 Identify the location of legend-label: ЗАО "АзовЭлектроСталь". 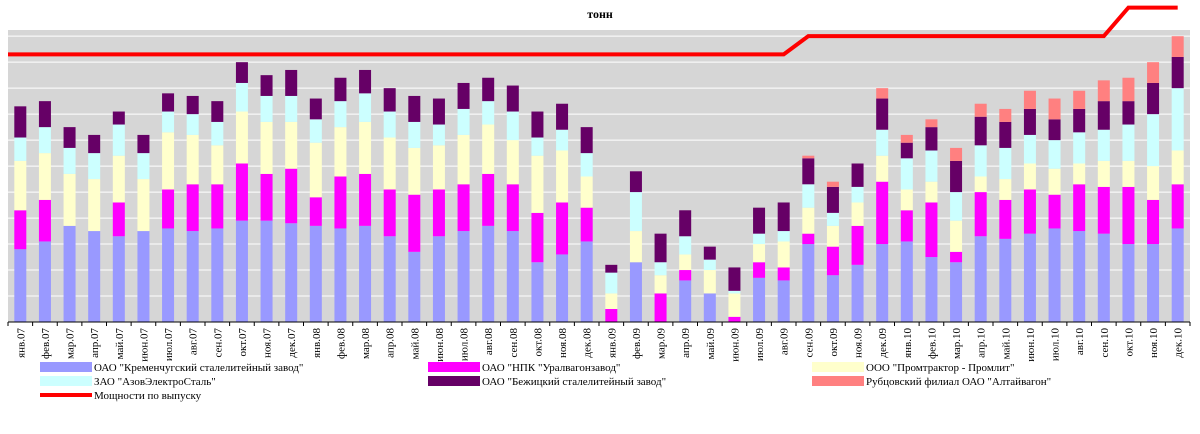
(155, 382).